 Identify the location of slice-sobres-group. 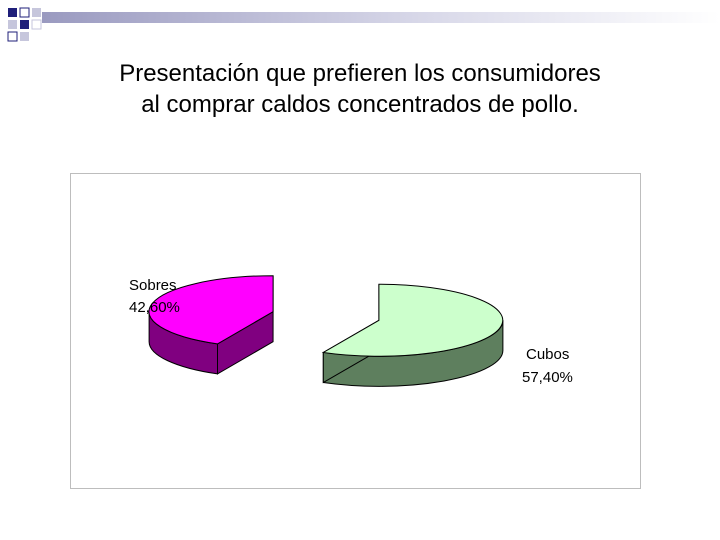
(211, 325).